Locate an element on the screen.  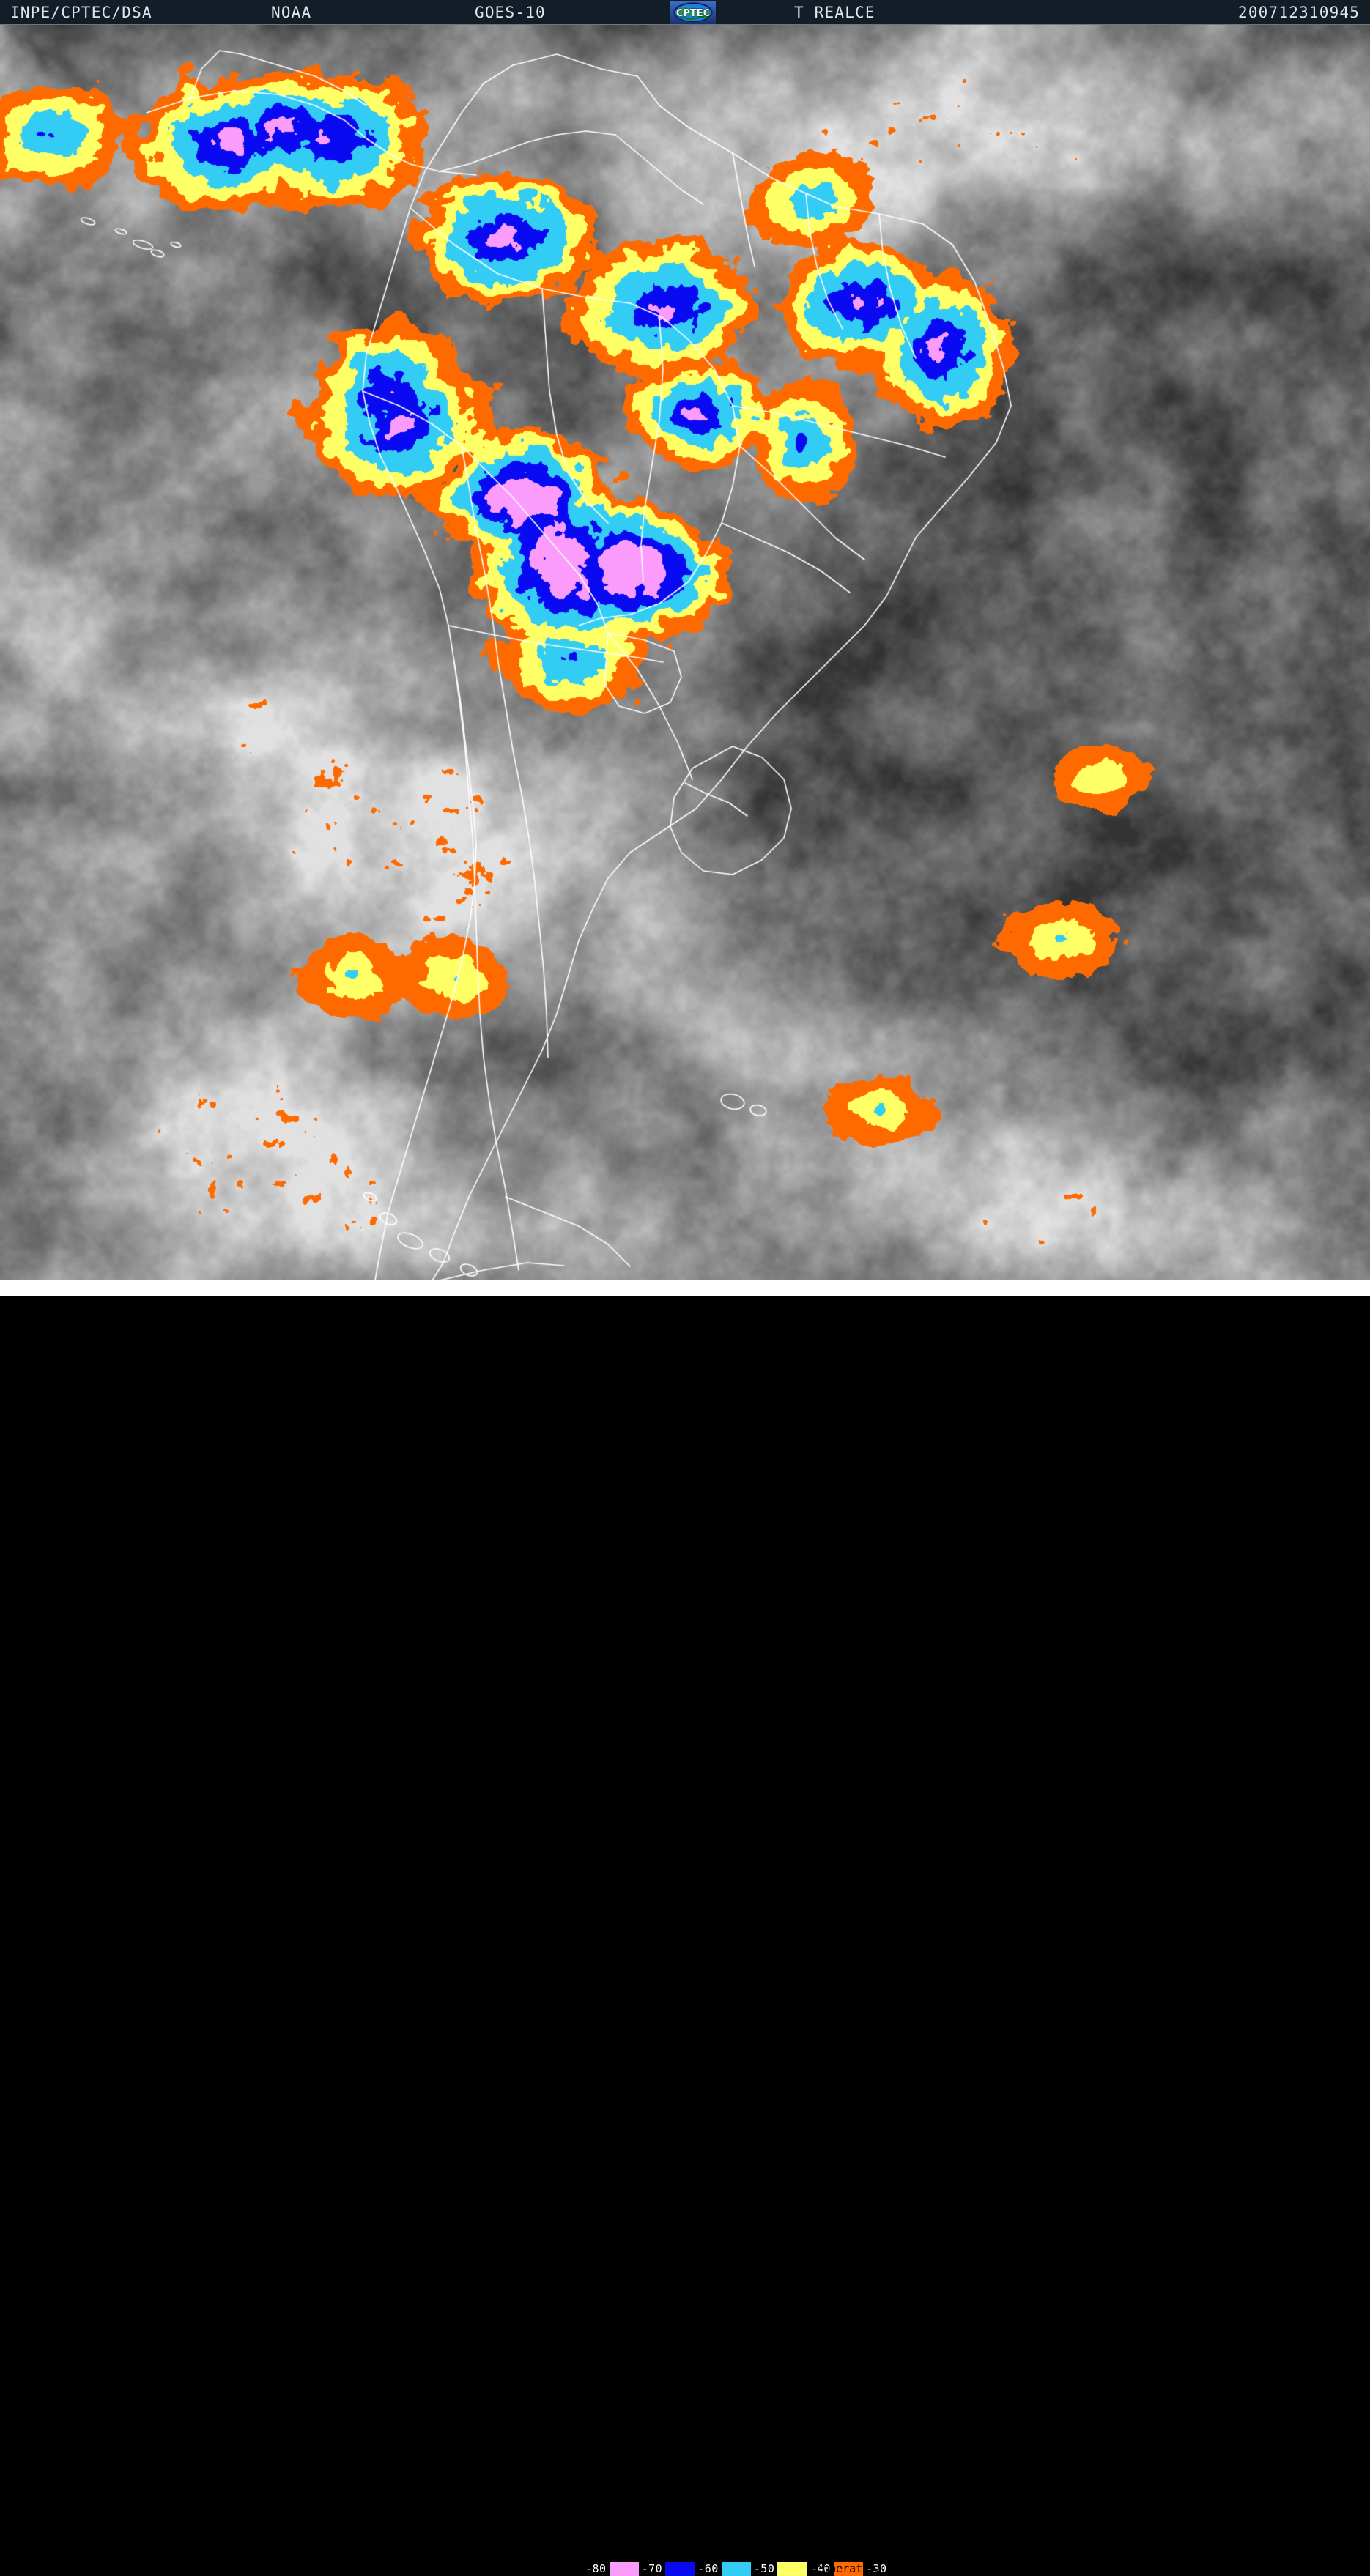
legend-tick-minus50: -50 is located at coordinates (764, 2569).